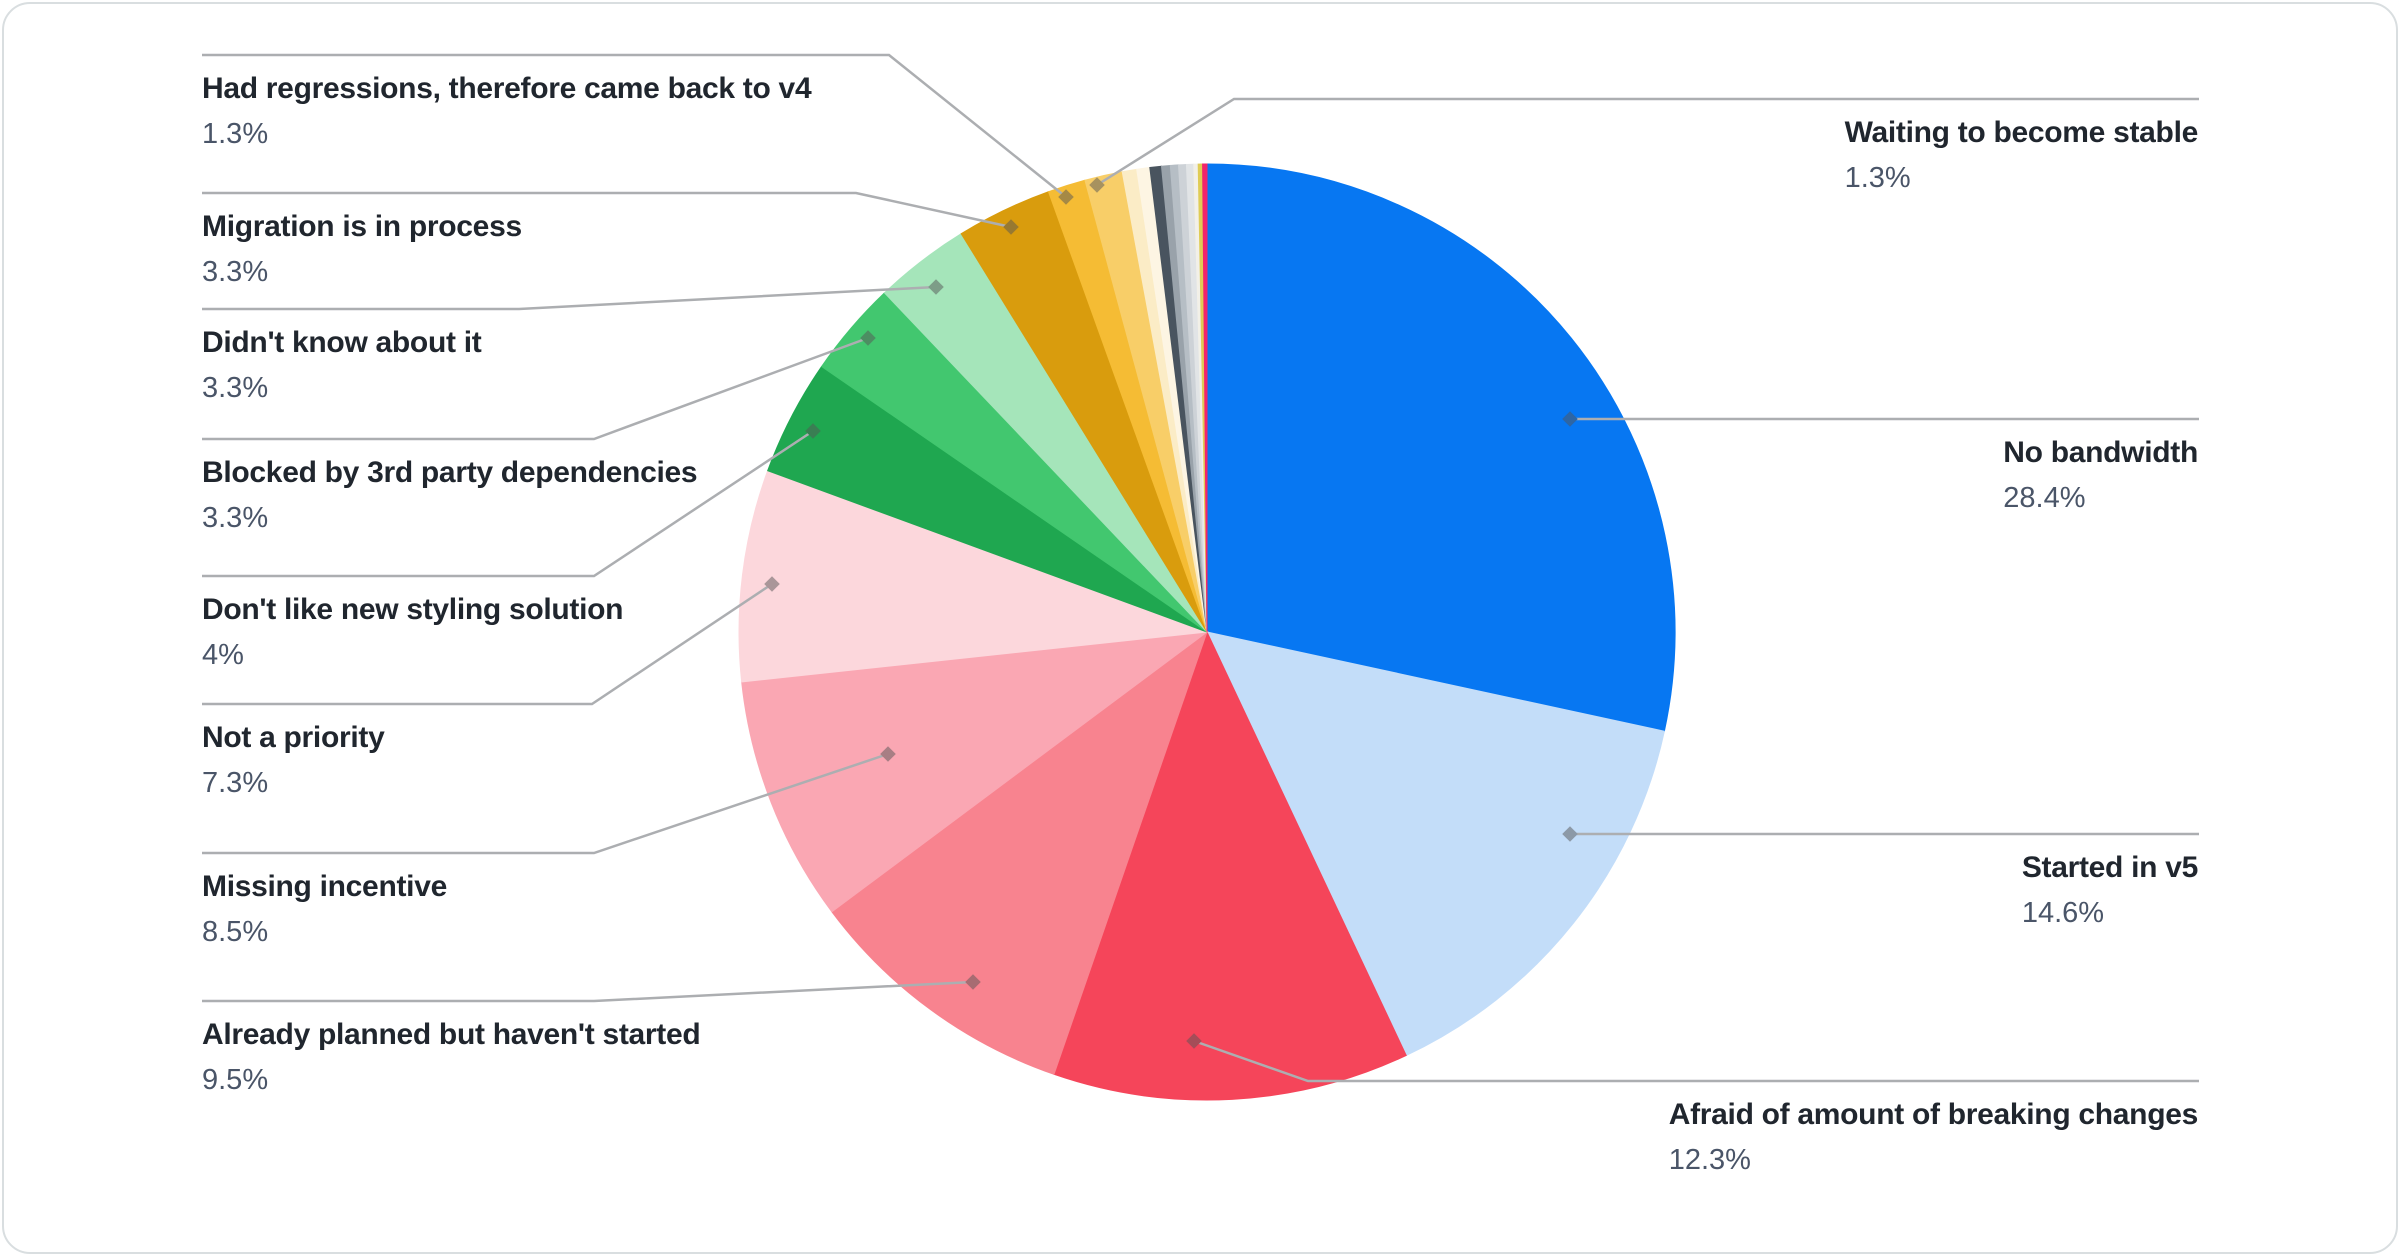 This screenshot has width=2400, height=1256. I want to click on marker-afraid-of-amount-of-breaking-changes, so click(1194, 1041).